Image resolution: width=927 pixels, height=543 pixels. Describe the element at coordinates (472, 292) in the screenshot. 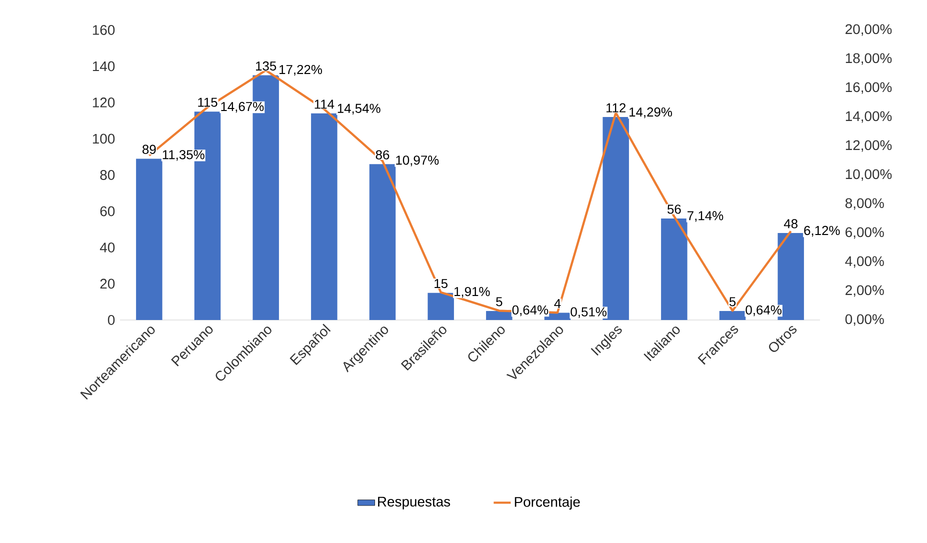

I see `data-label: 1,91%` at that location.